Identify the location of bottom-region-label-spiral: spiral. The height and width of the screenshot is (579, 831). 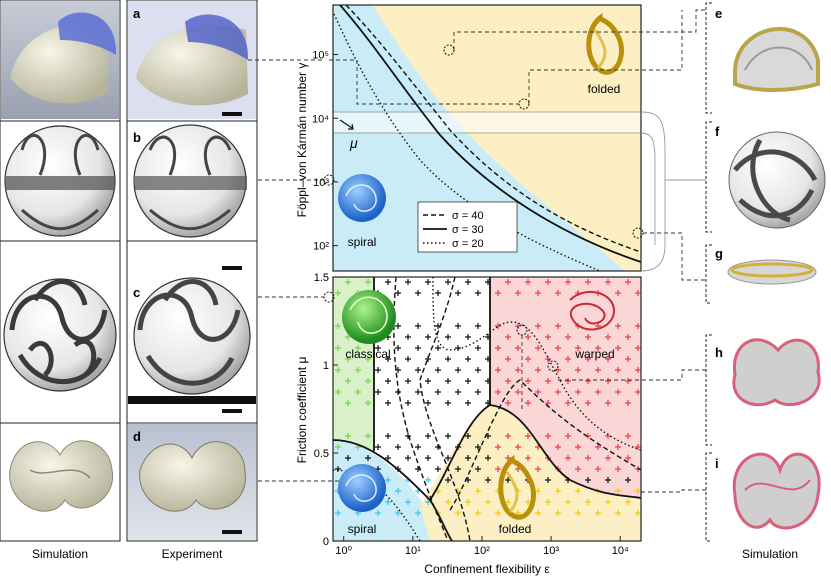
(362, 529).